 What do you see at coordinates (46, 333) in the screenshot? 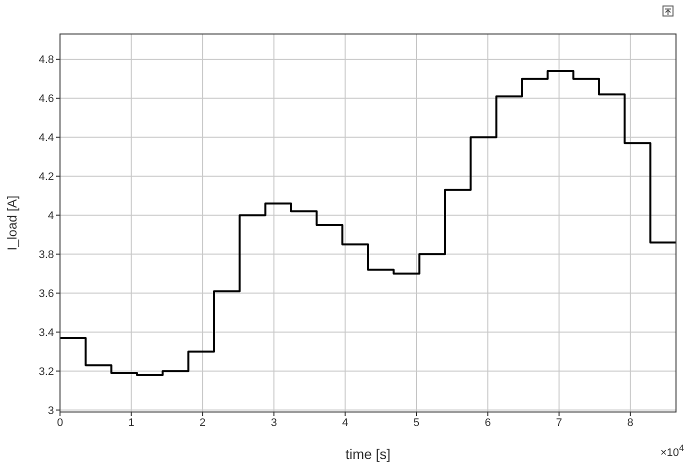
I see `y-tick-label: 3.4` at bounding box center [46, 333].